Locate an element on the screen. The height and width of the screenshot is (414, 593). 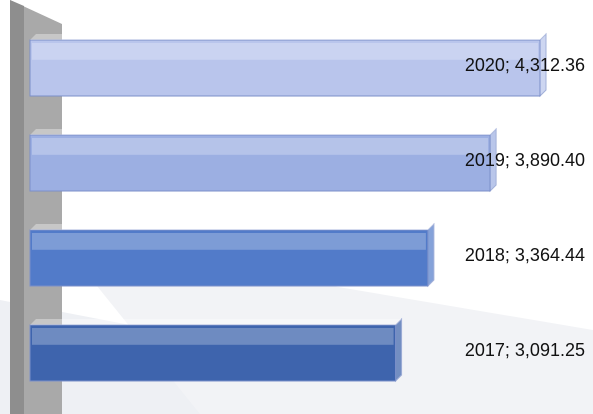
data-label: 2020; 4,312.36 is located at coordinates (525, 65).